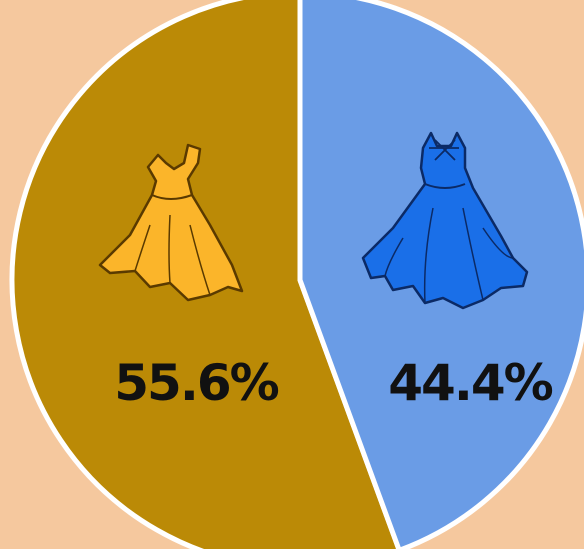 Image resolution: width=584 pixels, height=549 pixels. Describe the element at coordinates (470, 383) in the screenshot. I see `slice-label-blue: 44.4%` at that location.